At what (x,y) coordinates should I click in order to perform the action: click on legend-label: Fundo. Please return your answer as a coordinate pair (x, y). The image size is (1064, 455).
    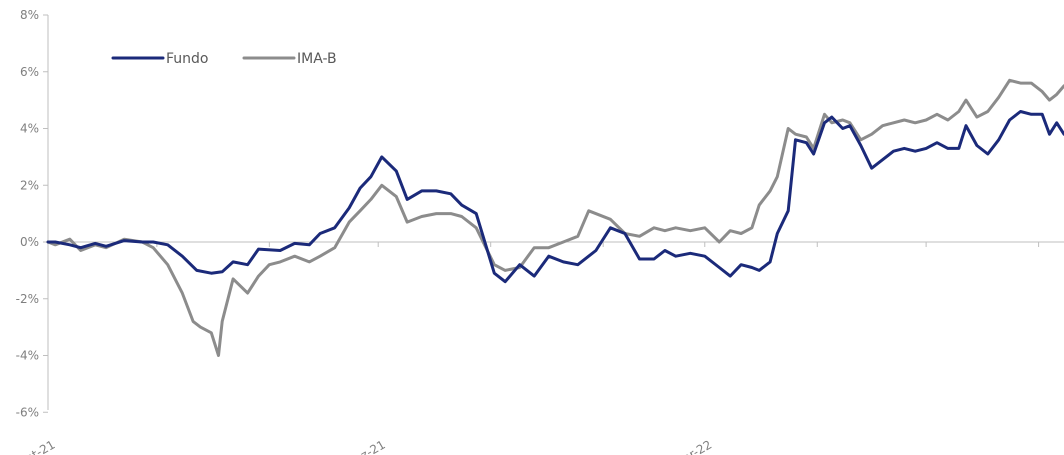
    Looking at the image, I should click on (187, 59).